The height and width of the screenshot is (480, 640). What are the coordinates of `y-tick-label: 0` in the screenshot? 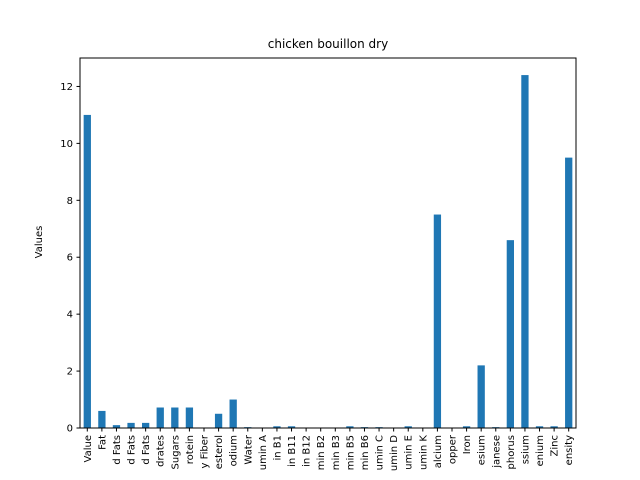 It's located at (70, 429).